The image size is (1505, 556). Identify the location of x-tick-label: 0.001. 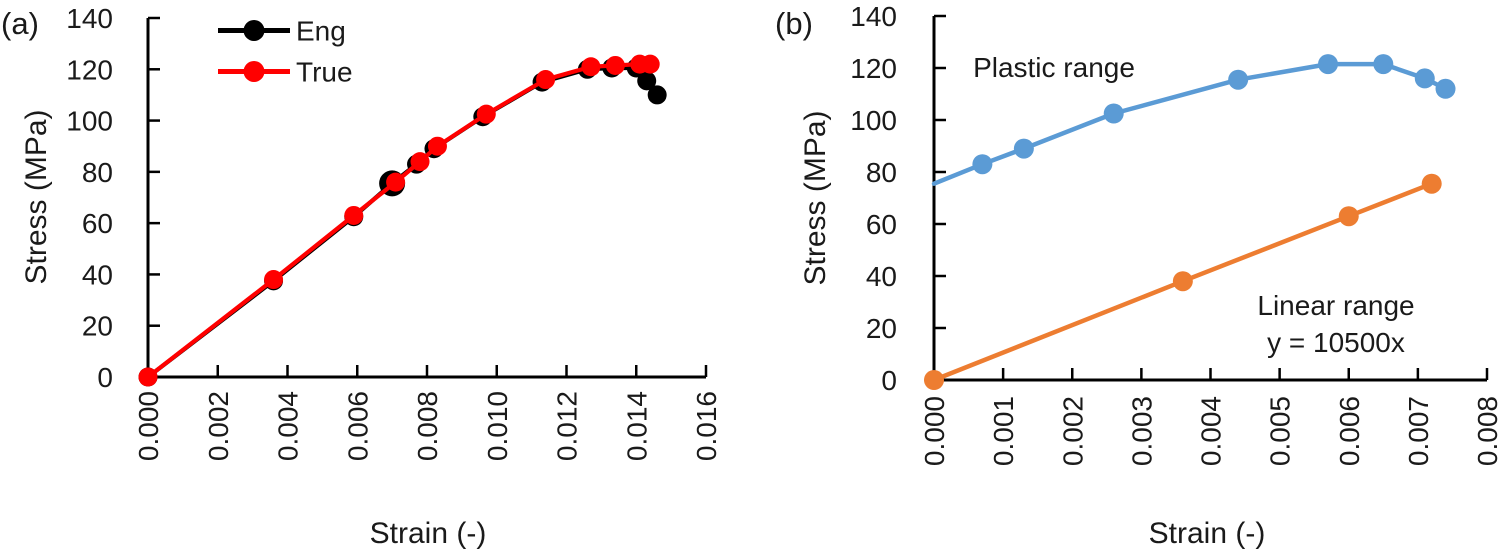
(1003, 431).